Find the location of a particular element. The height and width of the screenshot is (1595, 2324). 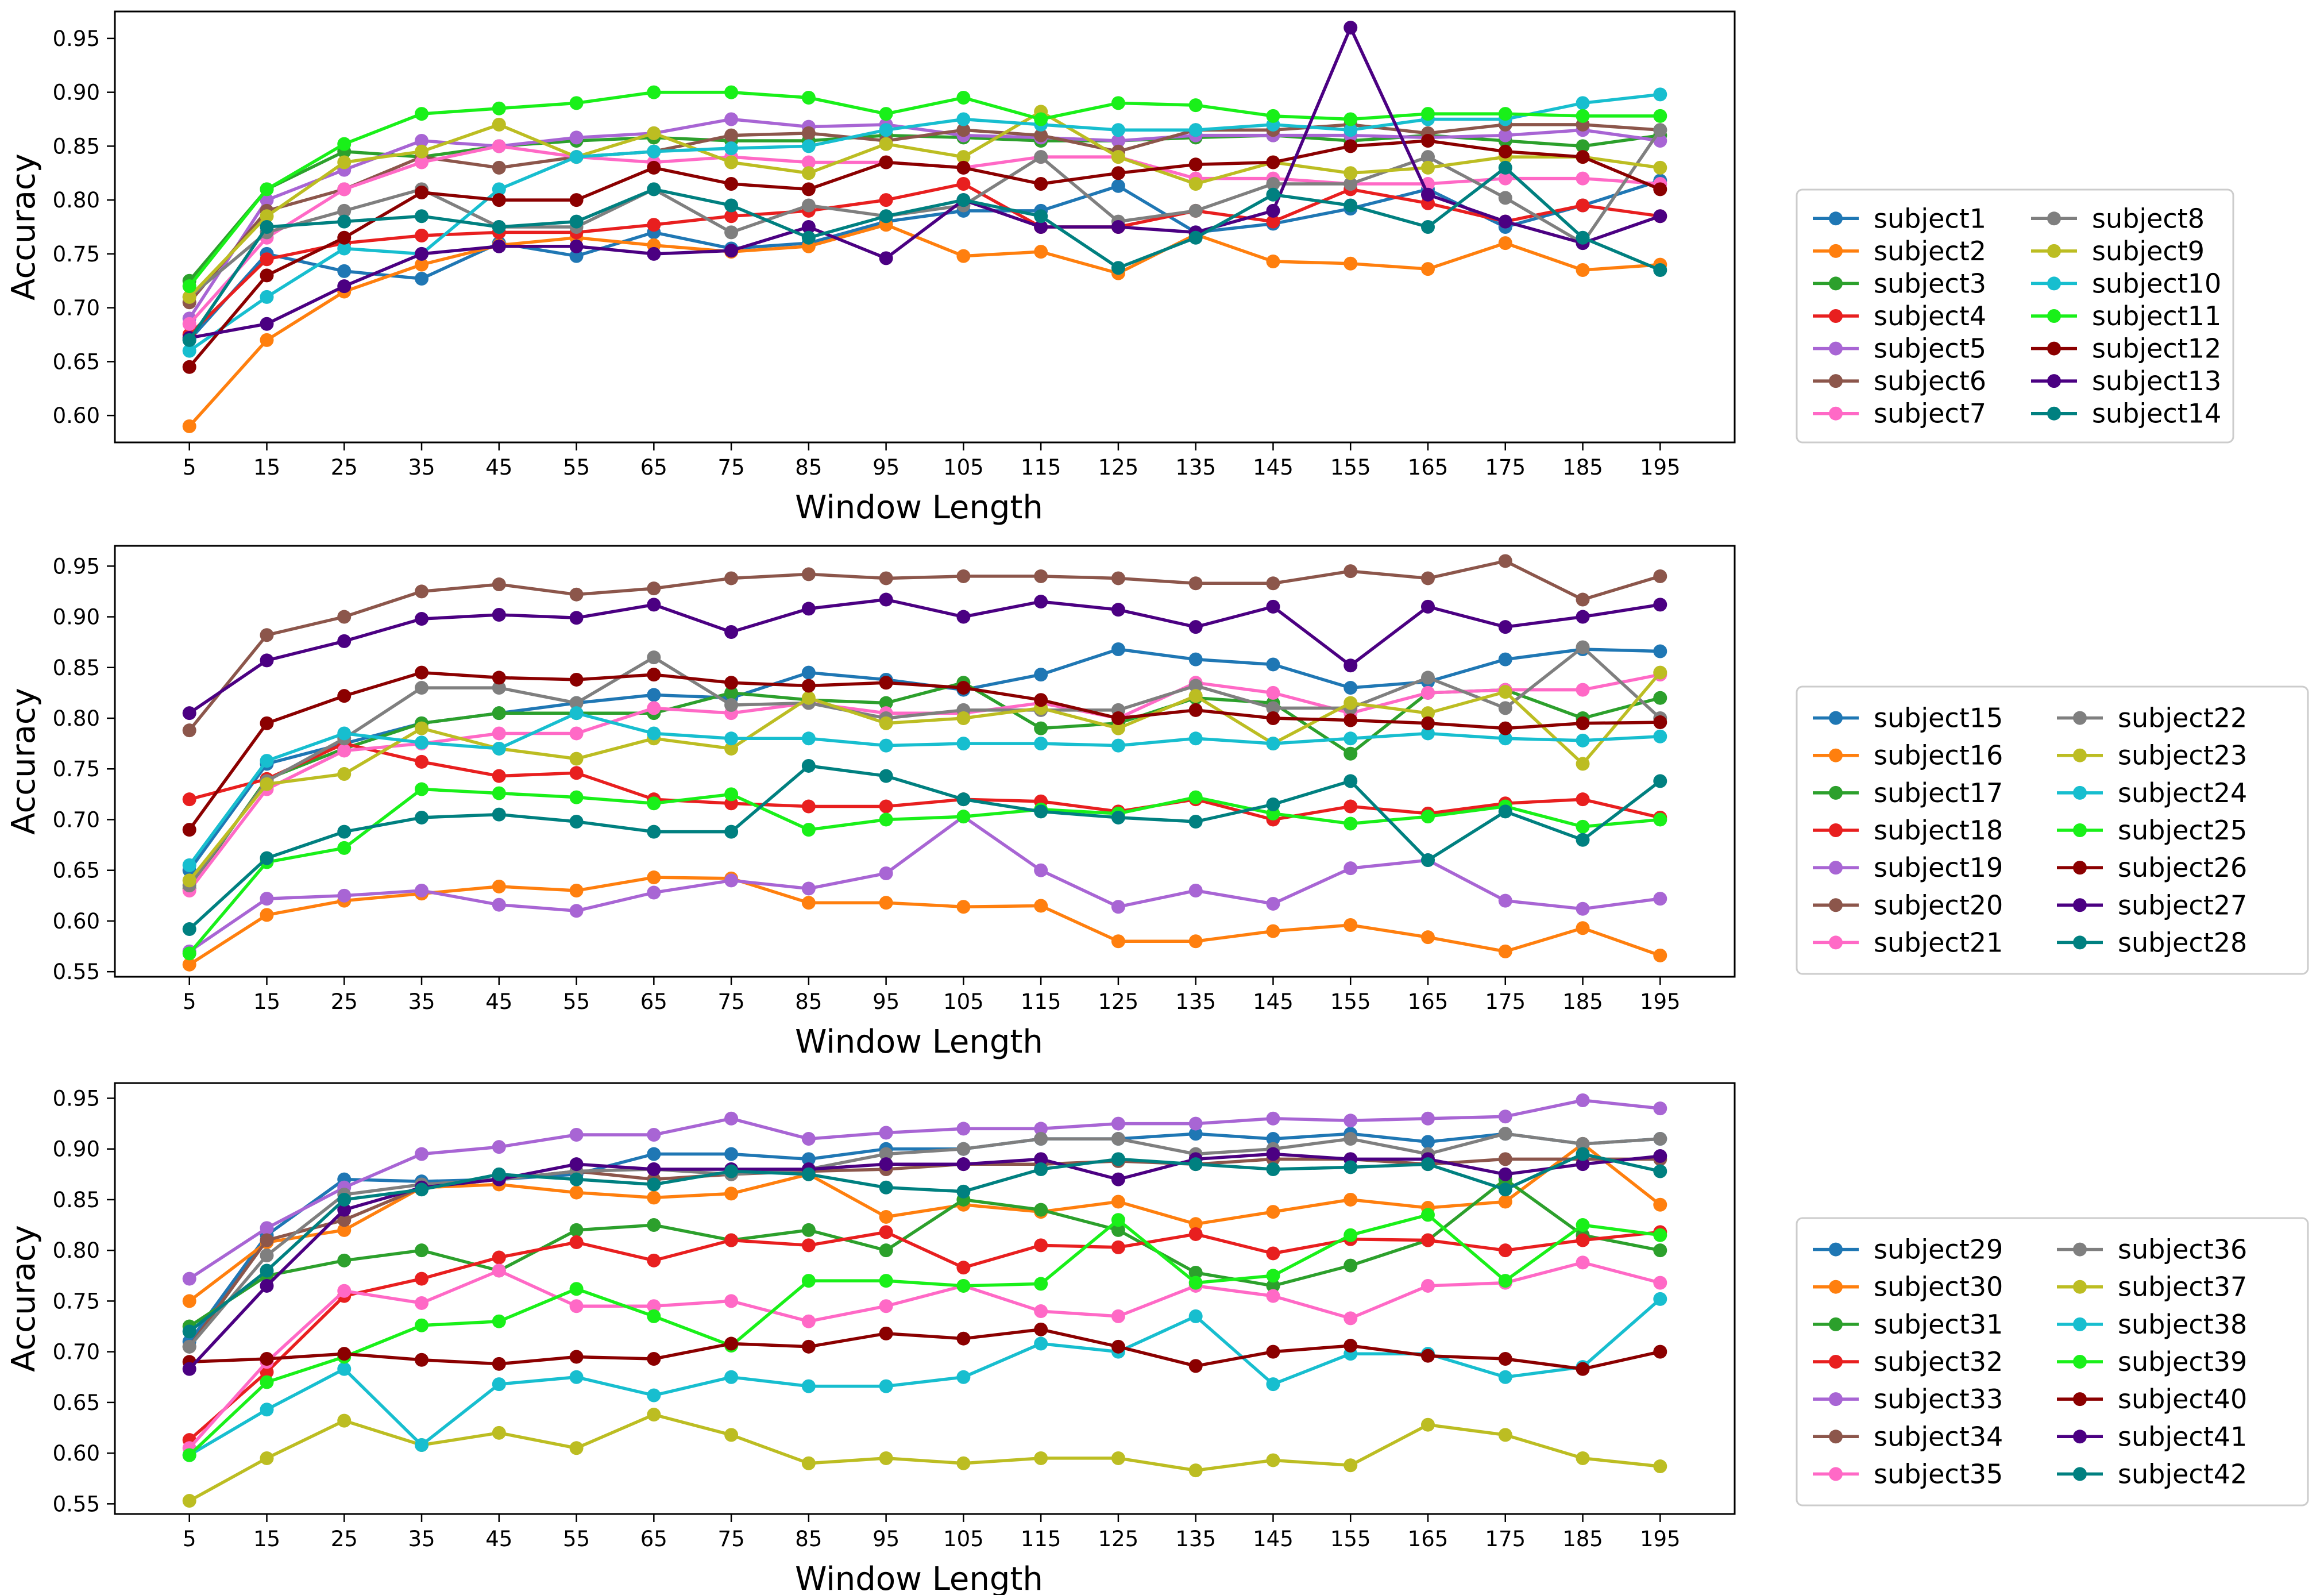

series-subject22 is located at coordinates (925, 766).